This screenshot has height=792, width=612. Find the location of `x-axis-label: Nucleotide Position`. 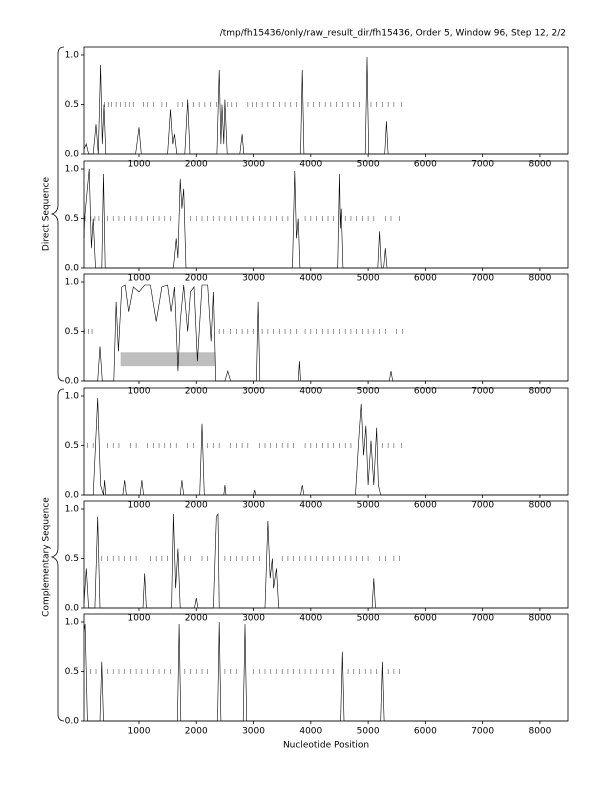

x-axis-label: Nucleotide Position is located at coordinates (326, 746).